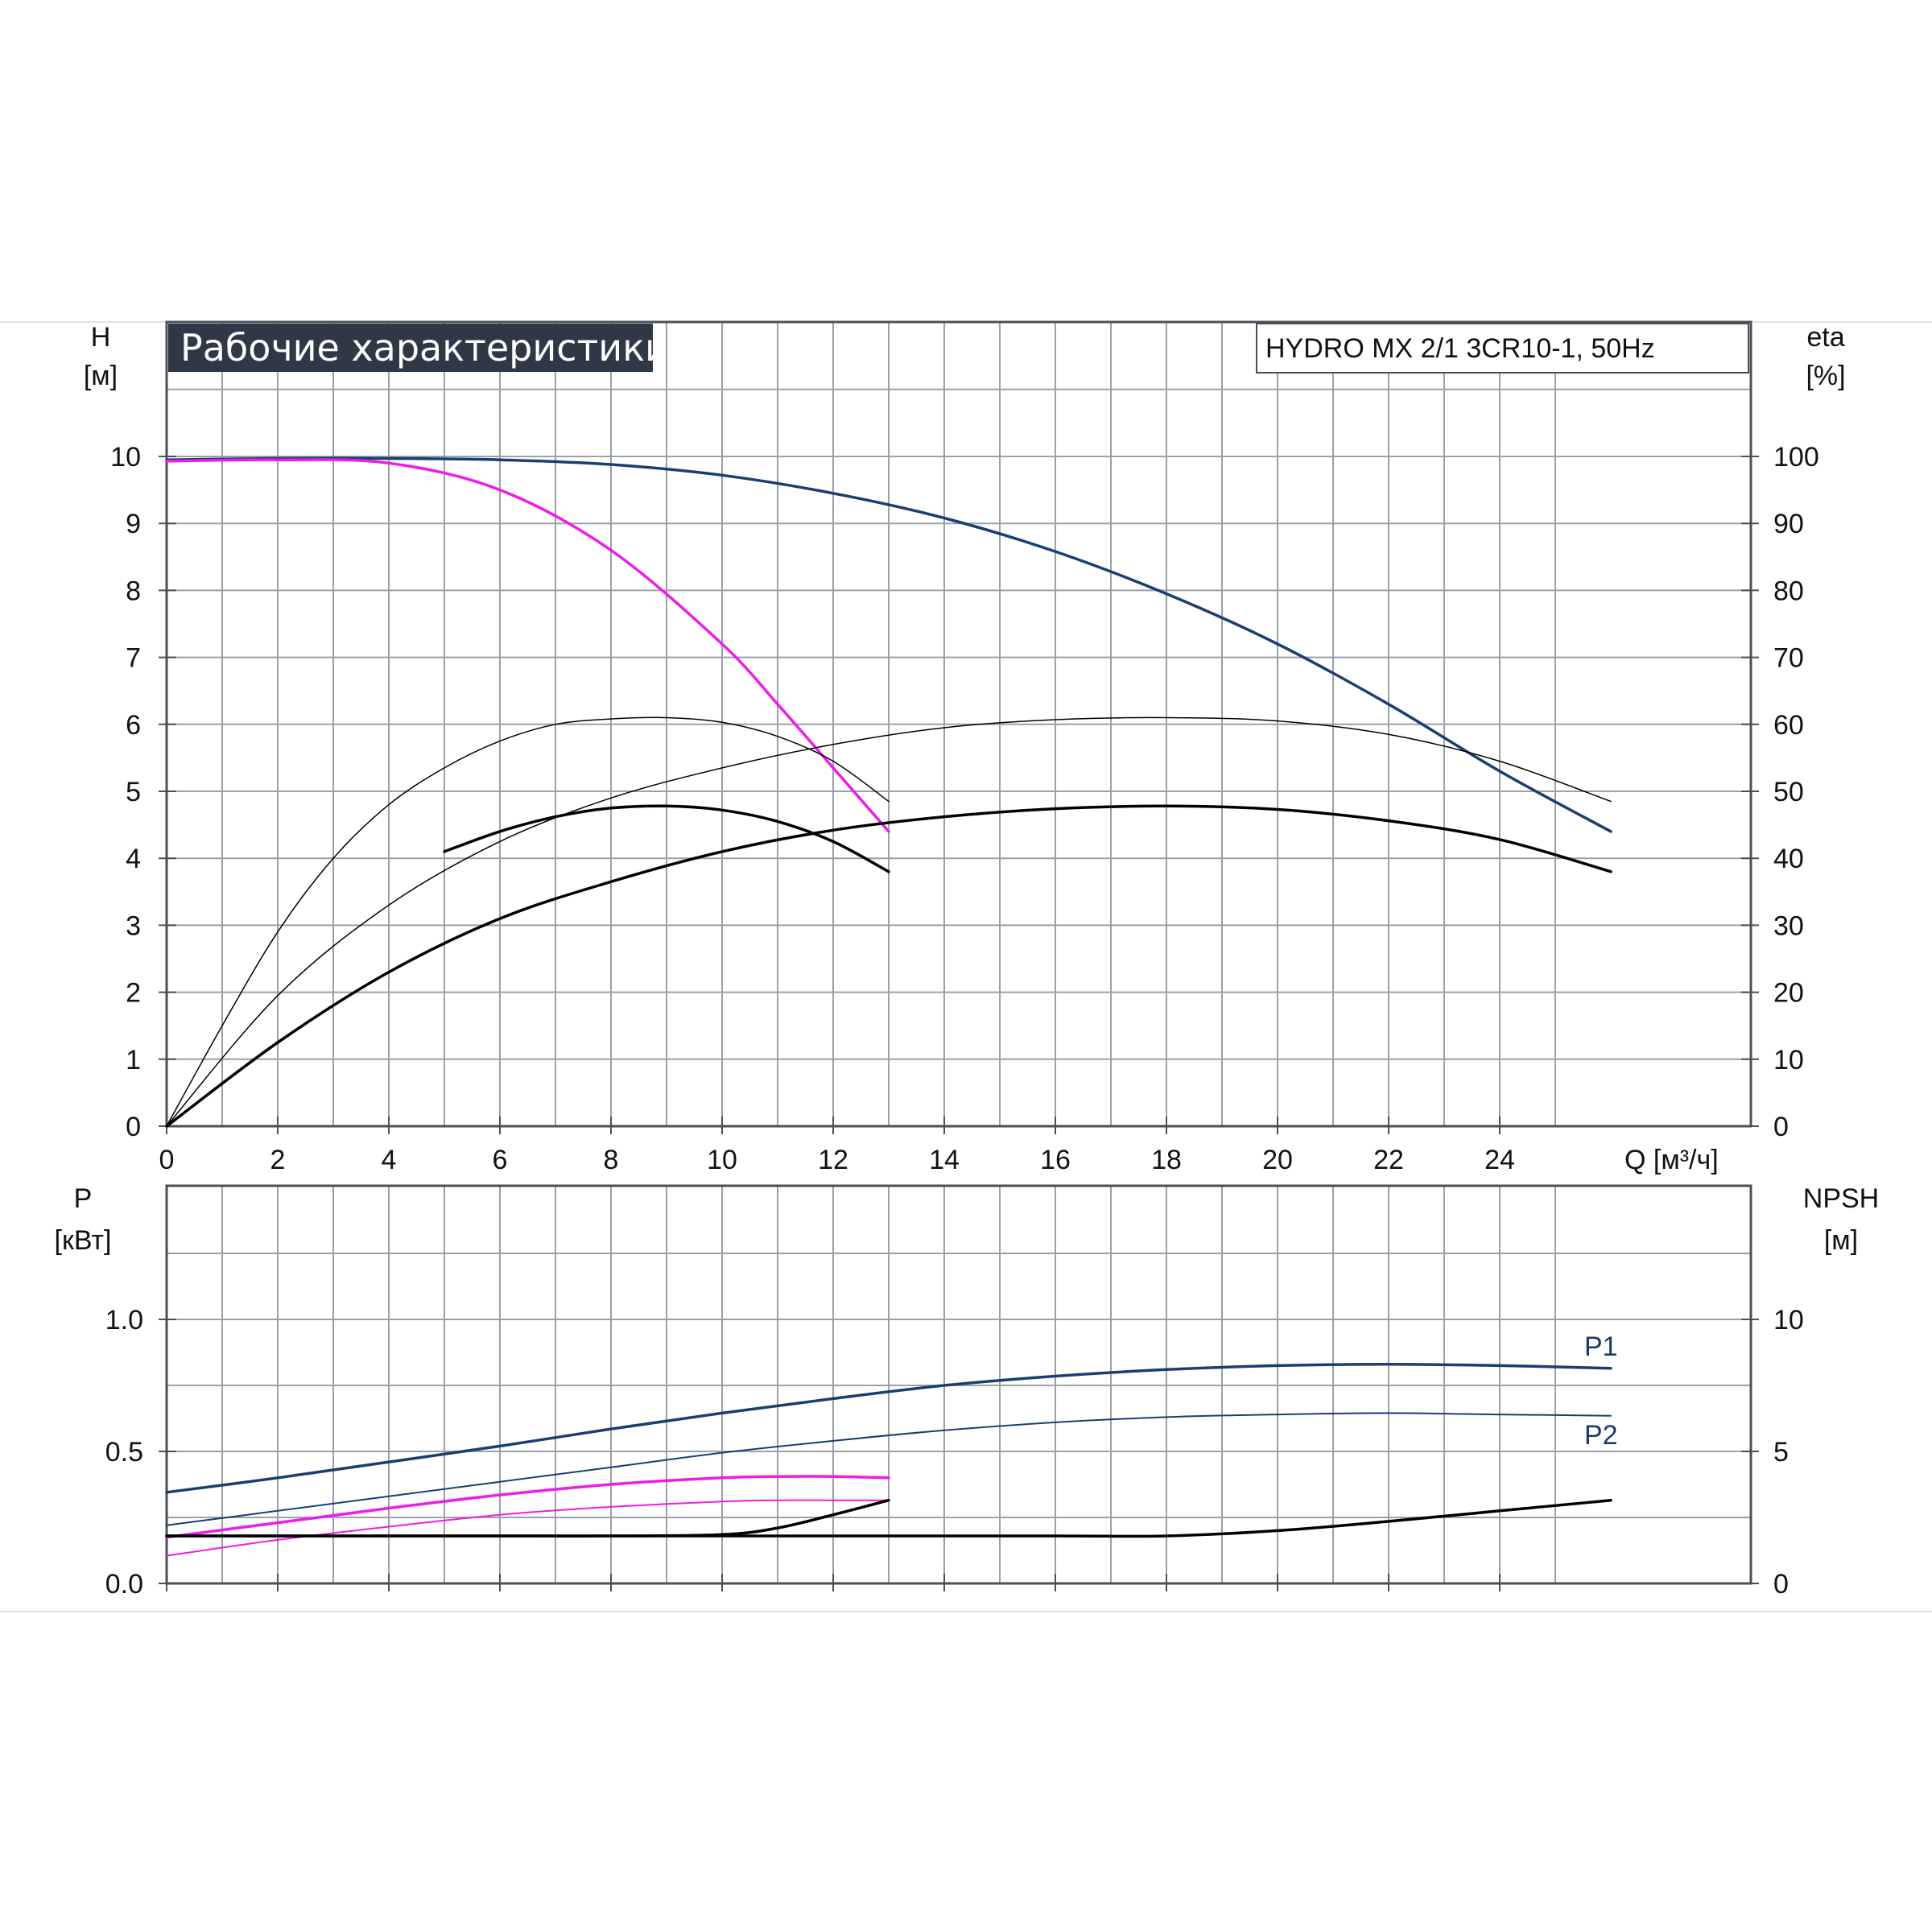 The image size is (1932, 1932). I want to click on y2-tick-label: 70, so click(1788, 658).